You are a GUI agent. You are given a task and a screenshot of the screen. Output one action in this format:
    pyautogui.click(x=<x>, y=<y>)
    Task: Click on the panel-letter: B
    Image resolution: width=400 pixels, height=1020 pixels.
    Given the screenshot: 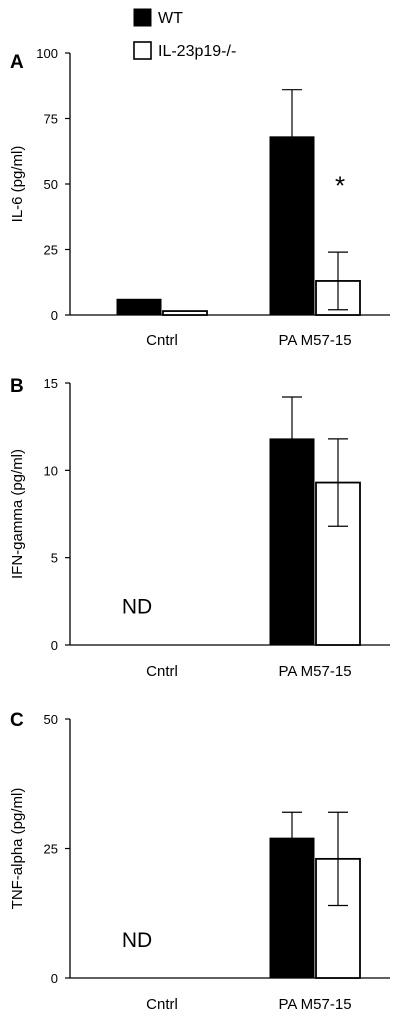 What is the action you would take?
    pyautogui.click(x=17, y=386)
    